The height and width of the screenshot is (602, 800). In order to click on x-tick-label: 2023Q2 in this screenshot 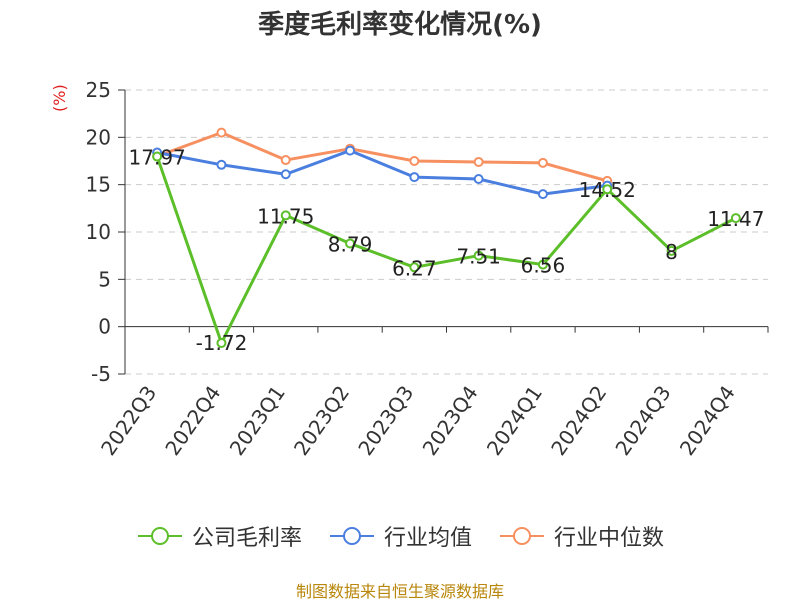, I will do `click(321, 420)`.